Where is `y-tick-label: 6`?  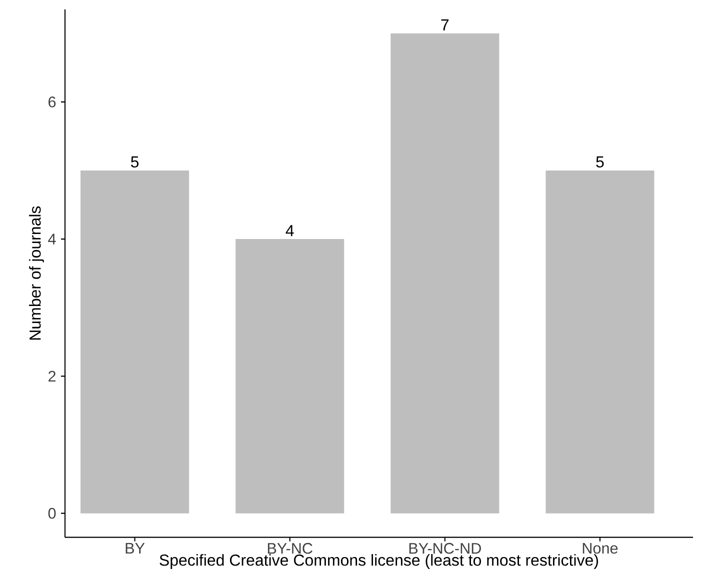
y-tick-label: 6 is located at coordinates (52, 102).